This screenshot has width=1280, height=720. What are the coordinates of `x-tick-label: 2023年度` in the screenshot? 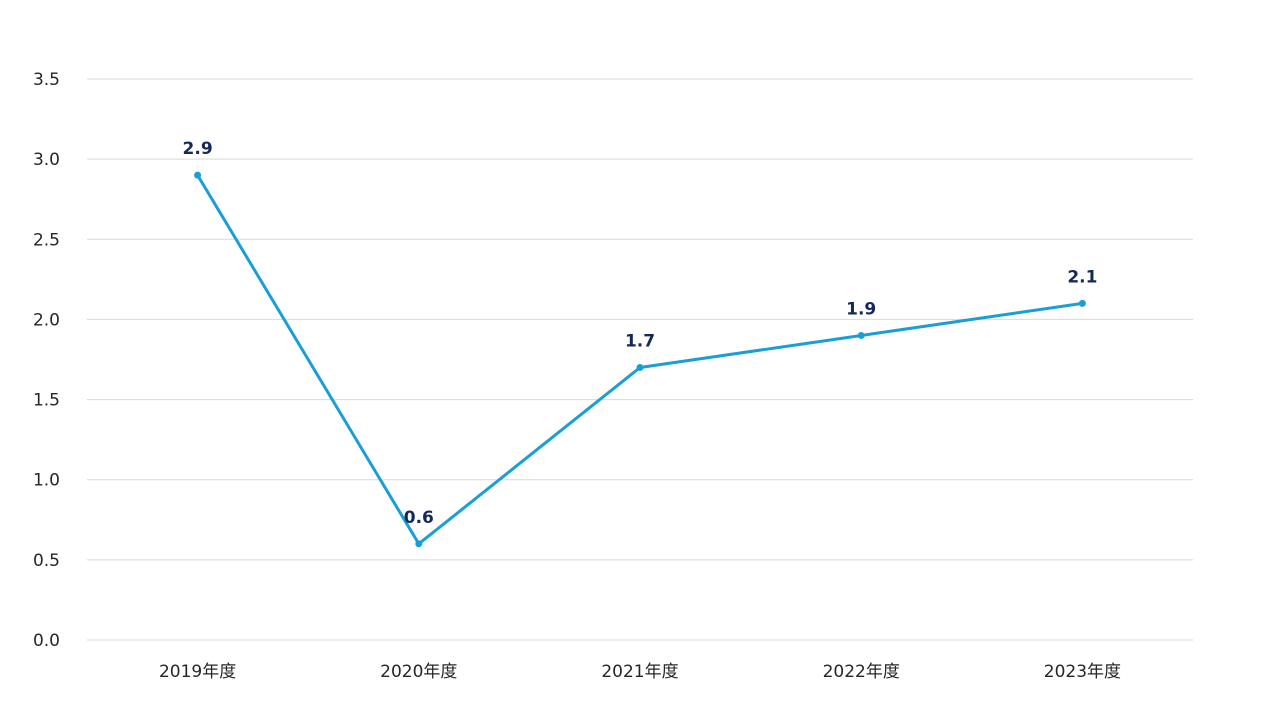 It's located at (1082, 672).